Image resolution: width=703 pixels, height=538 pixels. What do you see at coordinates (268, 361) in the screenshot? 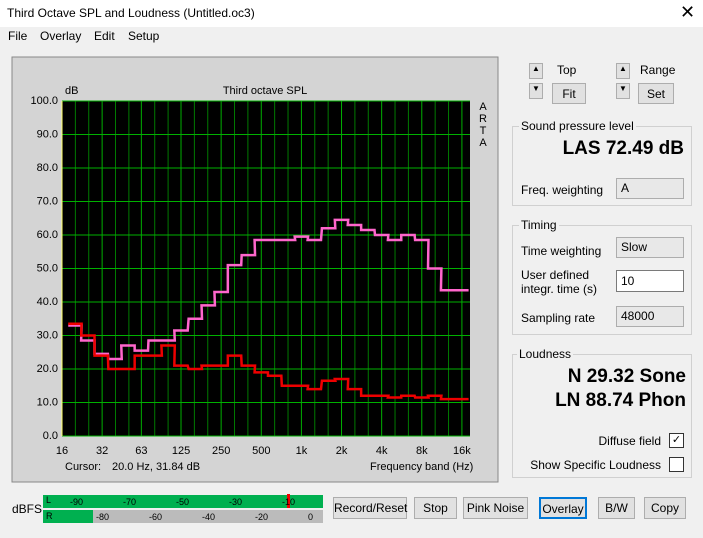
I see `spl-line` at bounding box center [268, 361].